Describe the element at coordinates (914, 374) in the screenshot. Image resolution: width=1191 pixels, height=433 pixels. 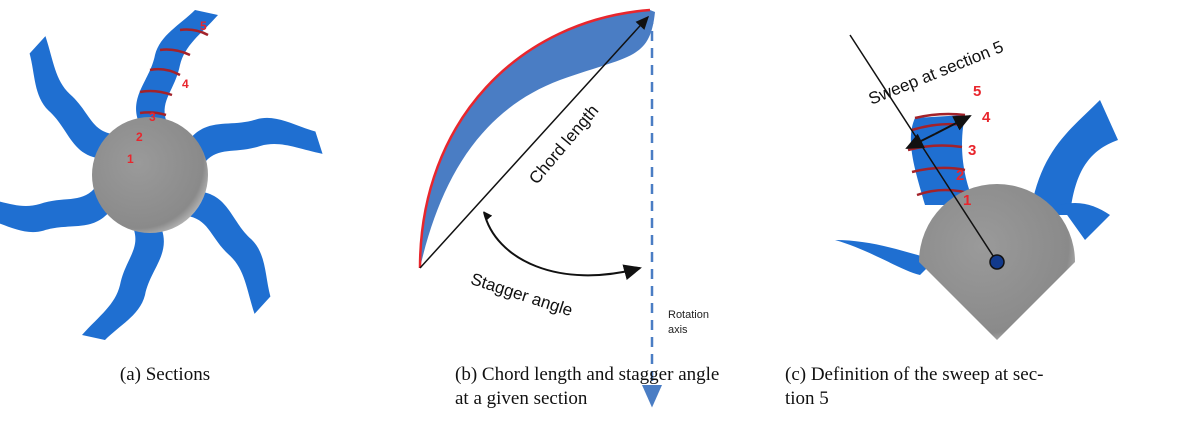
I see `caption: (c) Definition of the sweep at sec-` at that location.